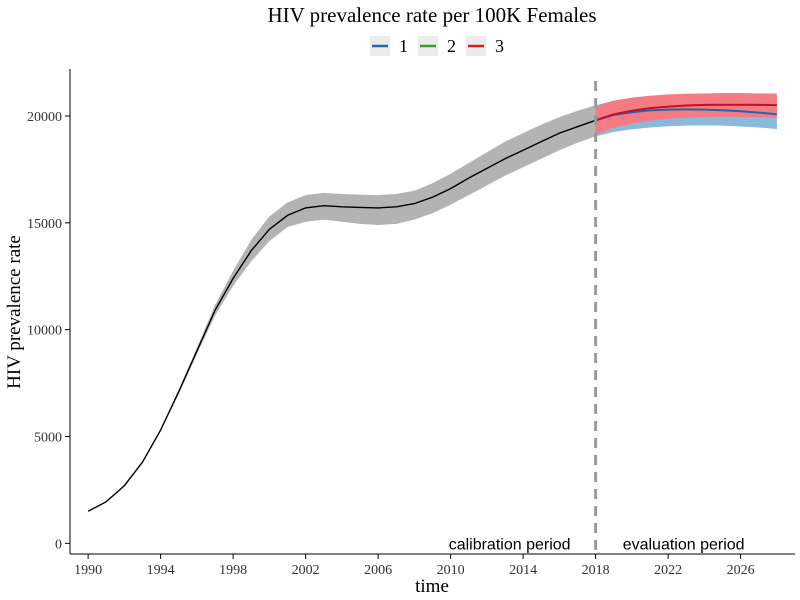 This screenshot has width=800, height=600. Describe the element at coordinates (58, 544) in the screenshot. I see `y-tick-label: 0` at that location.